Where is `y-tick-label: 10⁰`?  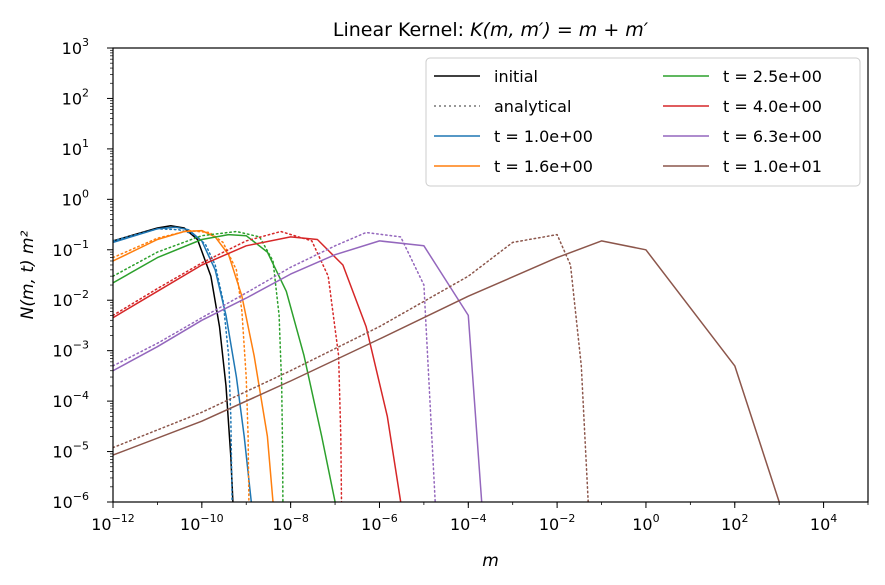
y-tick-label: 10⁰ is located at coordinates (75, 198).